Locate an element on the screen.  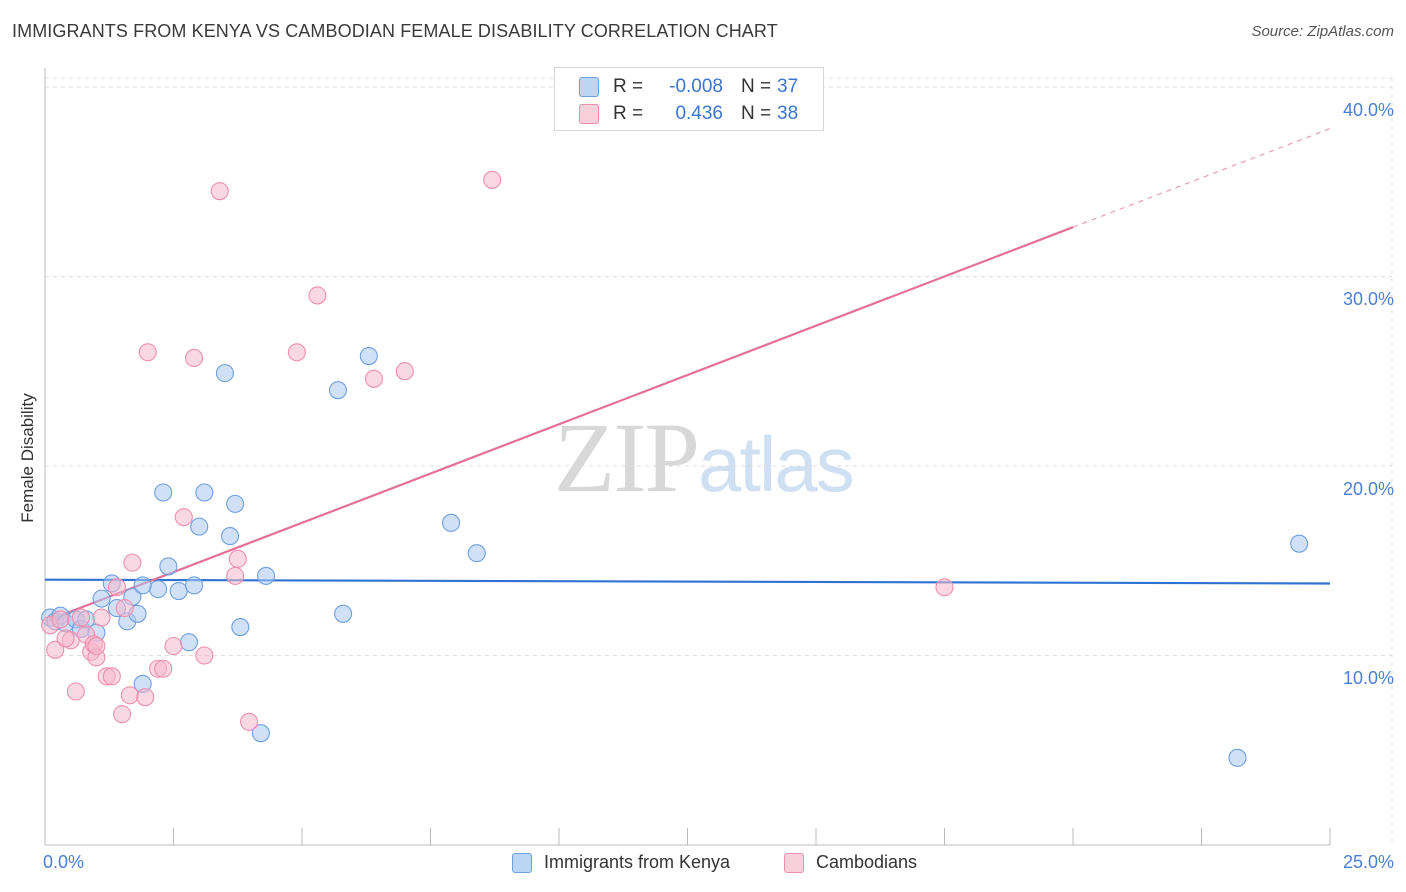
series-label-cambodians: Cambodians is located at coordinates (867, 862).